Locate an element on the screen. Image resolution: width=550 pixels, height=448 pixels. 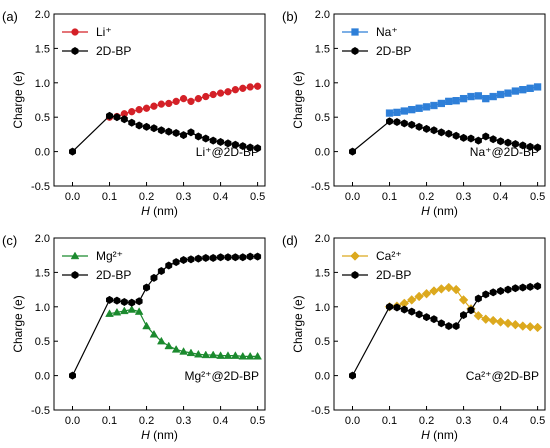
legend-label: Mg²⁺ is located at coordinates (109, 256).